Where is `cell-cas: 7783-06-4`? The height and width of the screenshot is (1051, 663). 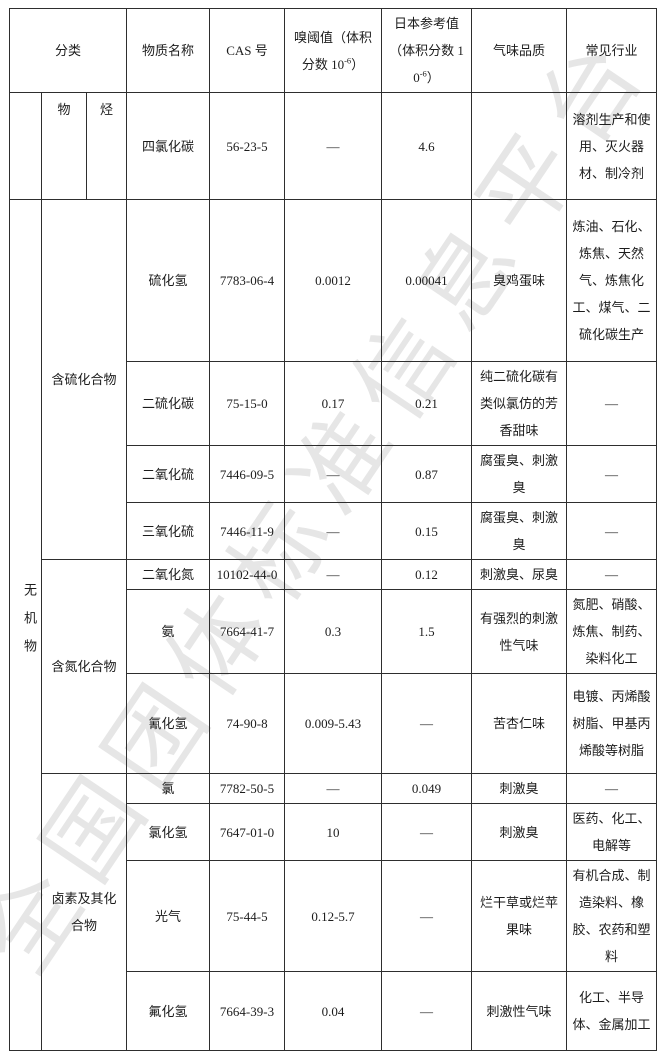 cell-cas: 7783-06-4 is located at coordinates (247, 280).